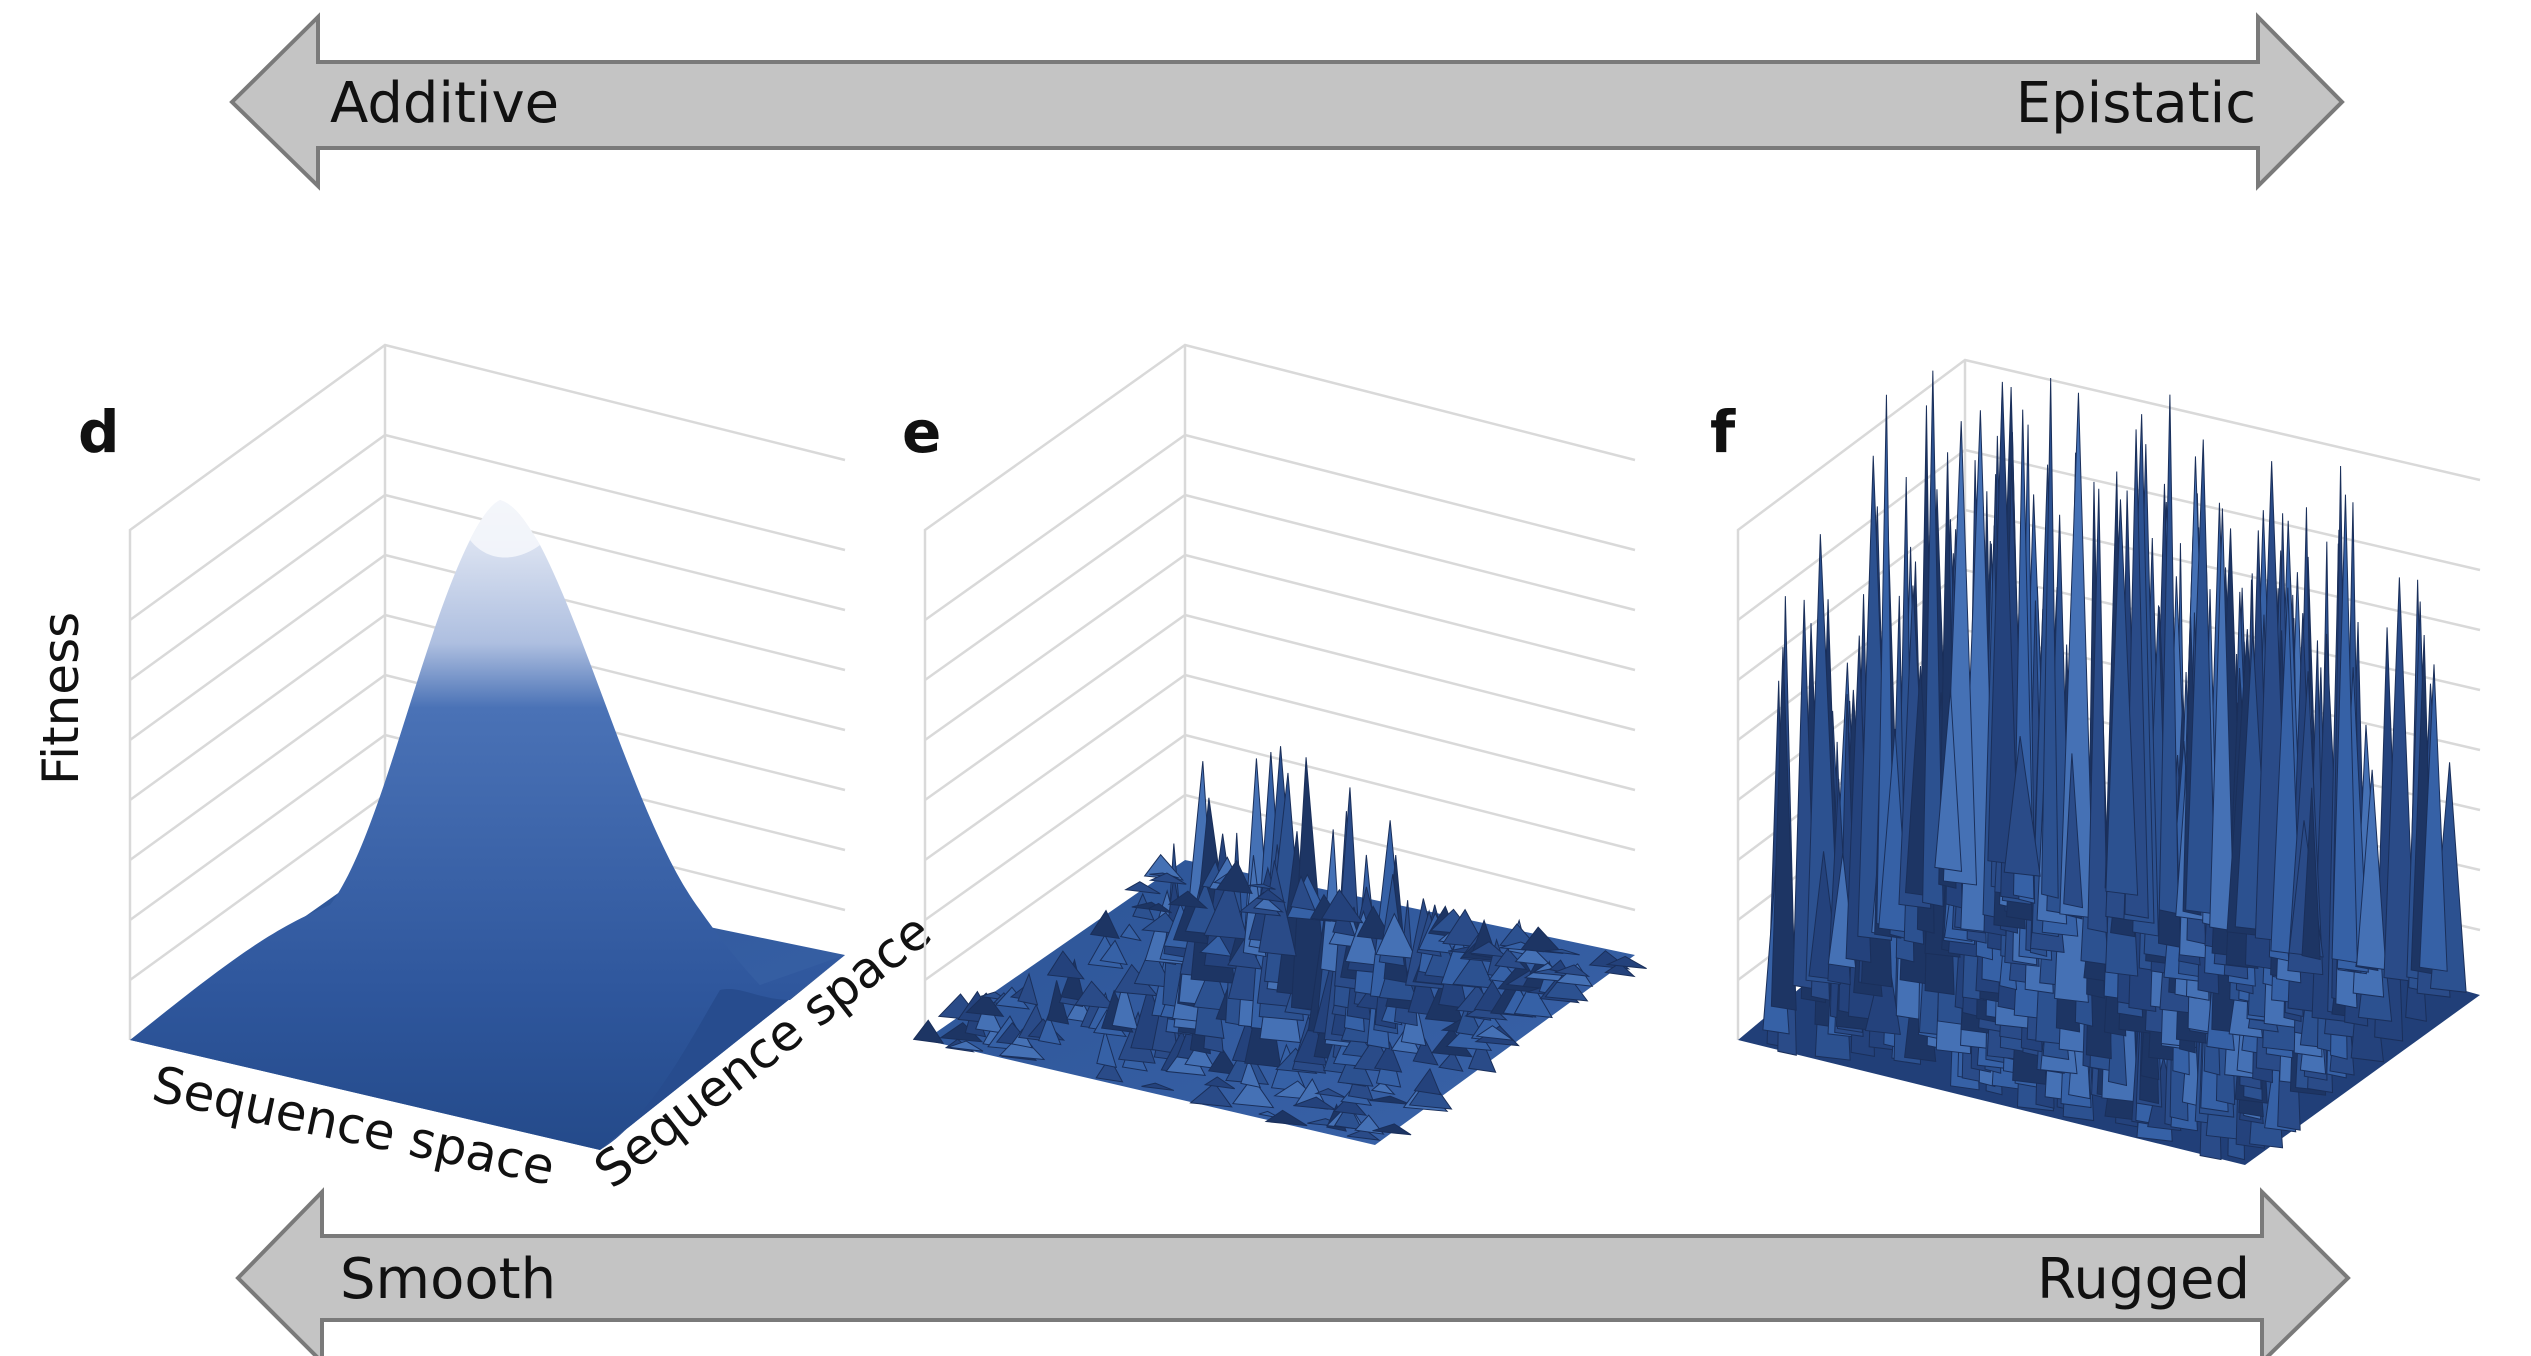  Describe the element at coordinates (2136, 103) in the screenshot. I see `top-arrow-right-label: Epistatic` at that location.